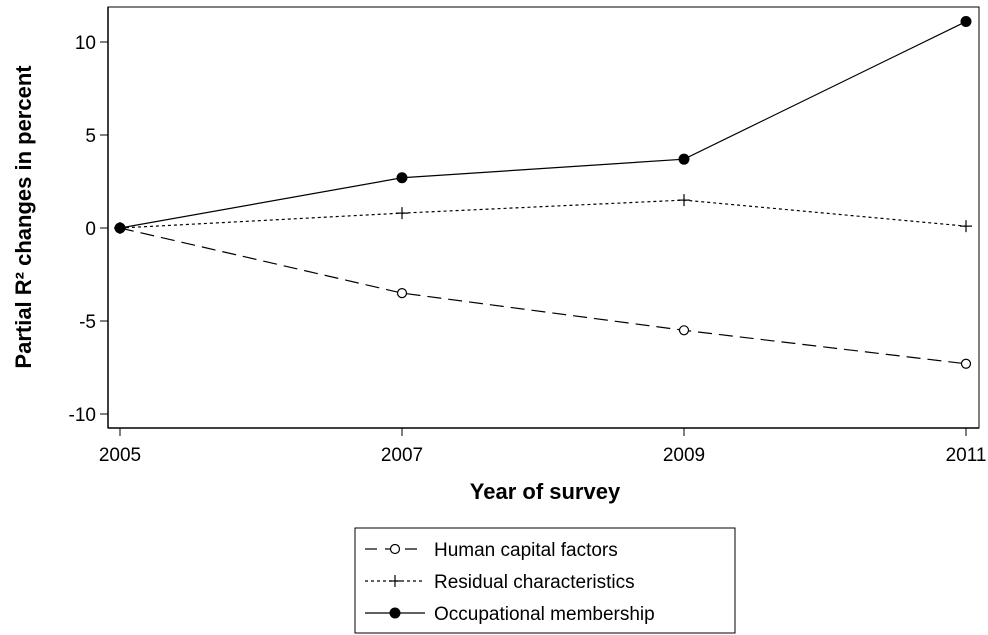 This screenshot has height=635, width=988. I want to click on y-tick-label: 5, so click(90, 136).